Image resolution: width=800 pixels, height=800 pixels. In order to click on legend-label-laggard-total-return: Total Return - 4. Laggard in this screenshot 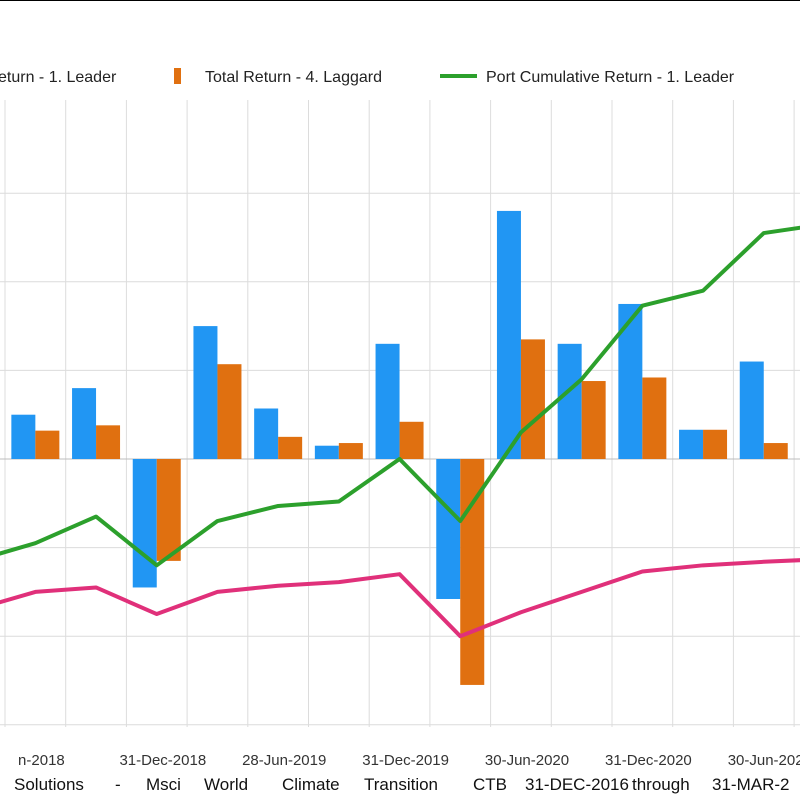, I will do `click(293, 77)`.